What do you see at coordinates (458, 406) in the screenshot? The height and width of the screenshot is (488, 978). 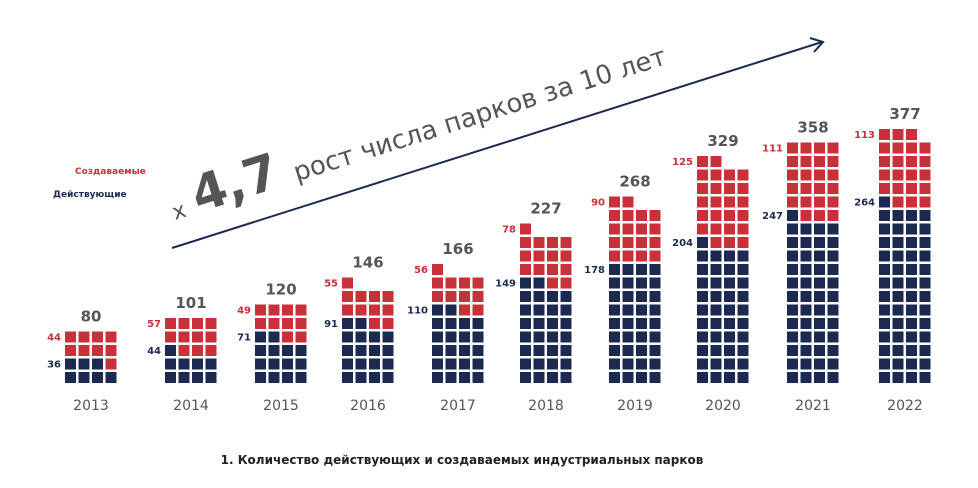 I see `year-label: 2017` at bounding box center [458, 406].